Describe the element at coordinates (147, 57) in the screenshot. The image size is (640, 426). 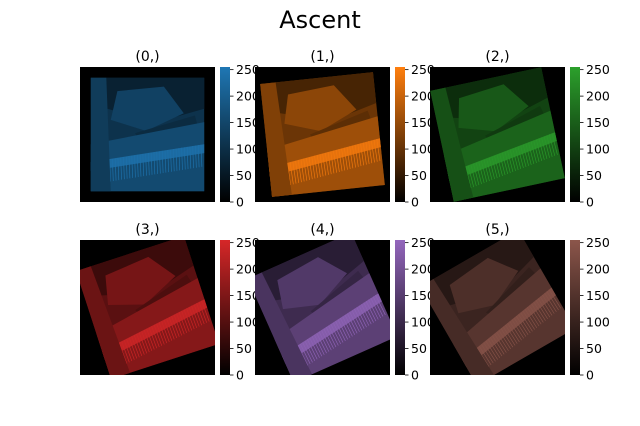
I see `subplot-title: (0,)` at that location.